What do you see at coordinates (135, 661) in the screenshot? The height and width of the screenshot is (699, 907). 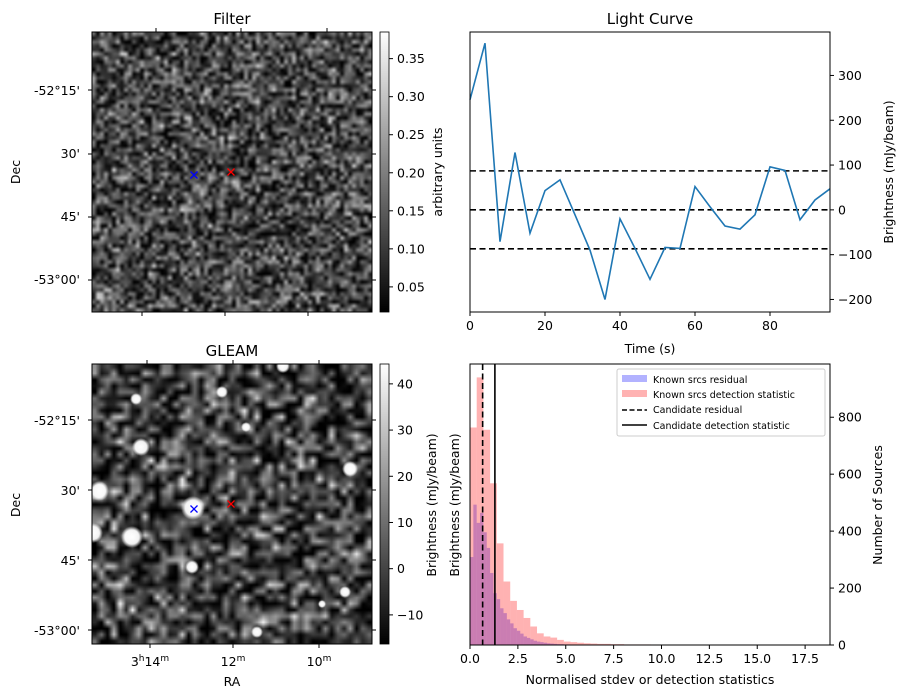 I see `ra-tick-part: 3` at bounding box center [135, 661].